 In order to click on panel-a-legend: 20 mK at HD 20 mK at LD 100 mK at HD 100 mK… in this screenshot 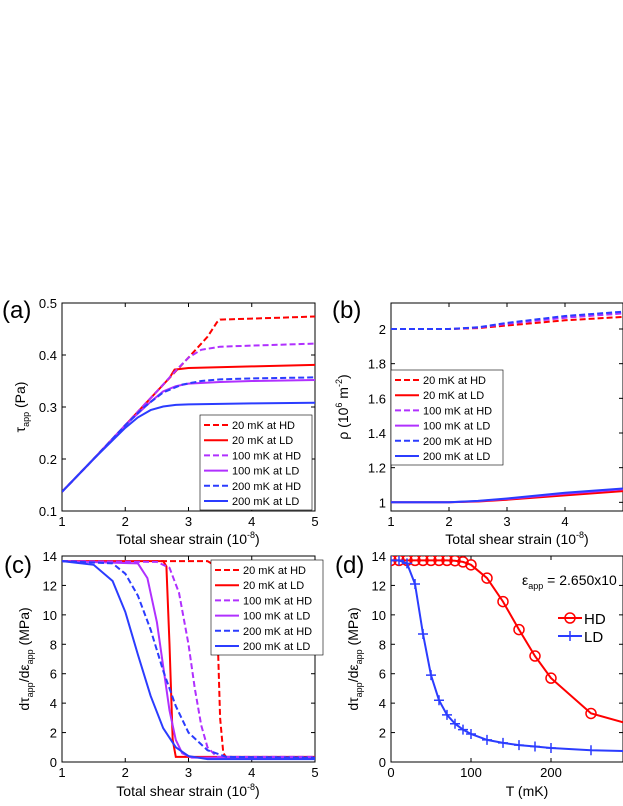, I will do `click(256, 462)`.